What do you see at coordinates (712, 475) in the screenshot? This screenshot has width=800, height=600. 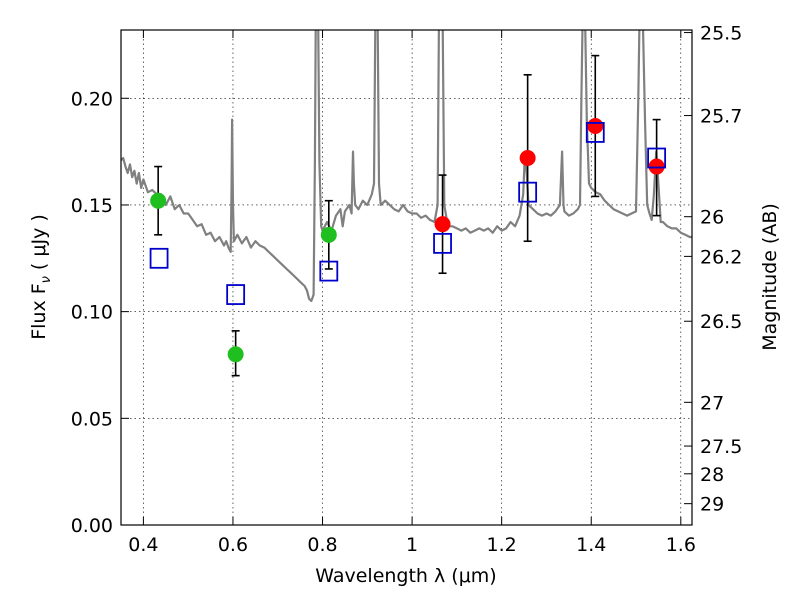 I see `mag-tick-label: 28` at bounding box center [712, 475].